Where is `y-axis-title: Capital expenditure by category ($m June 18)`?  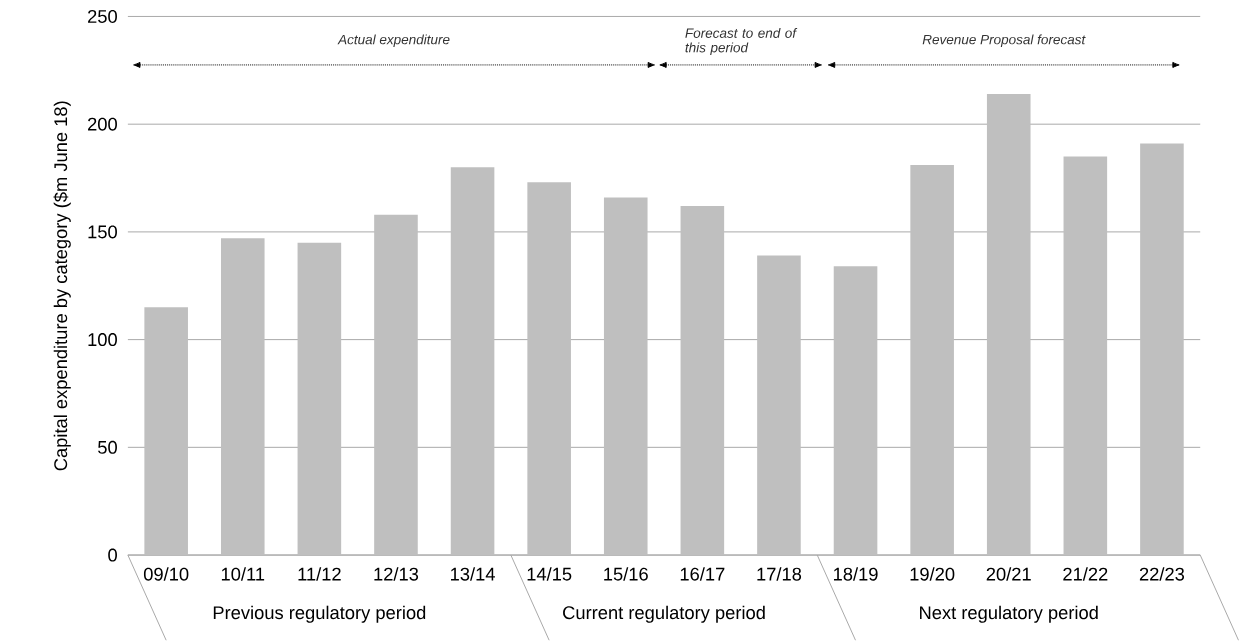 y-axis-title: Capital expenditure by category ($m June 18) is located at coordinates (62, 286).